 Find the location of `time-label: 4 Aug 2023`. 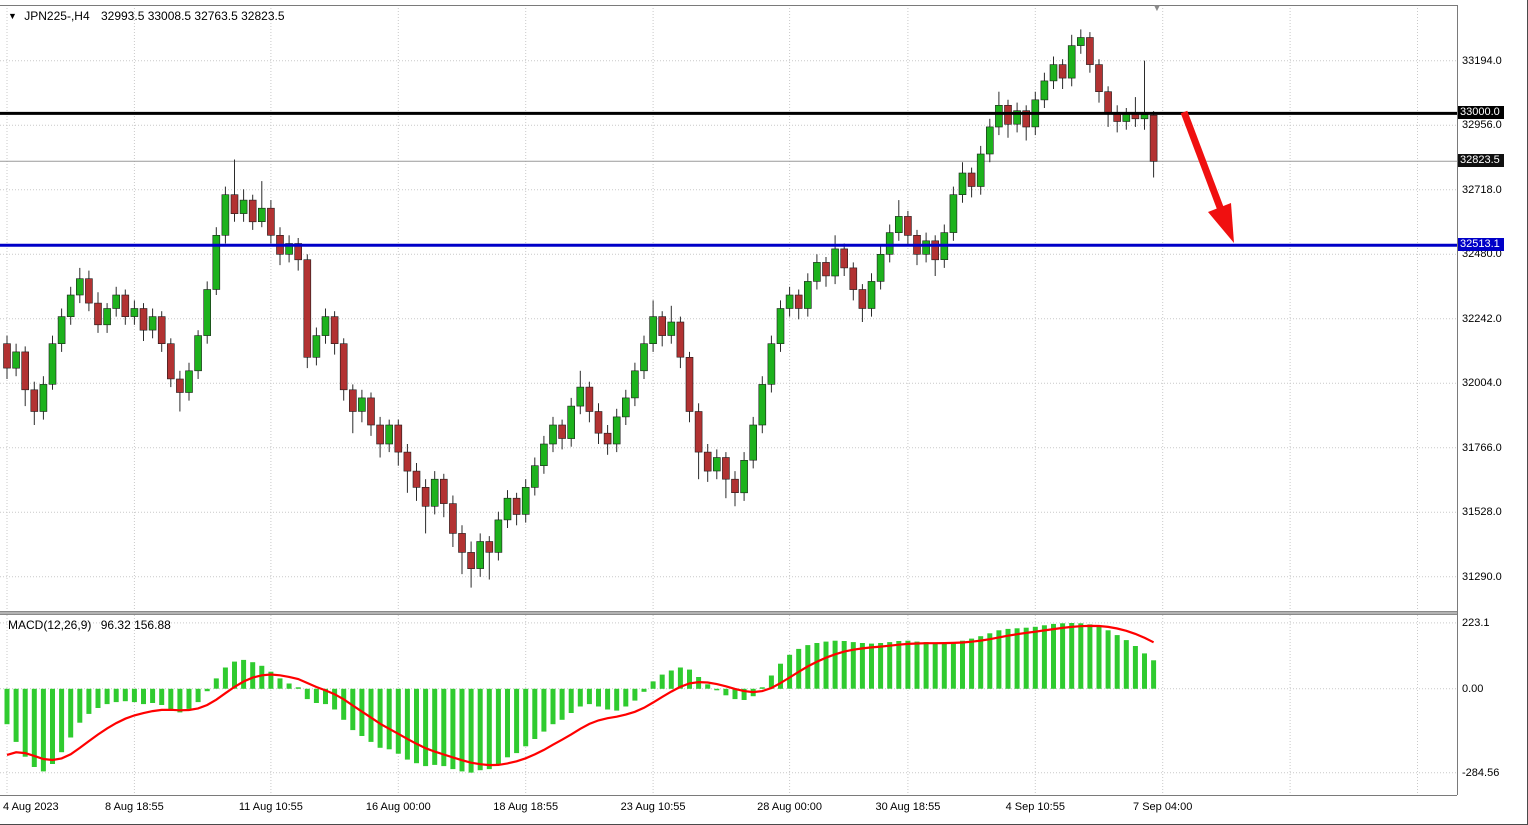

time-label: 4 Aug 2023 is located at coordinates (31, 807).